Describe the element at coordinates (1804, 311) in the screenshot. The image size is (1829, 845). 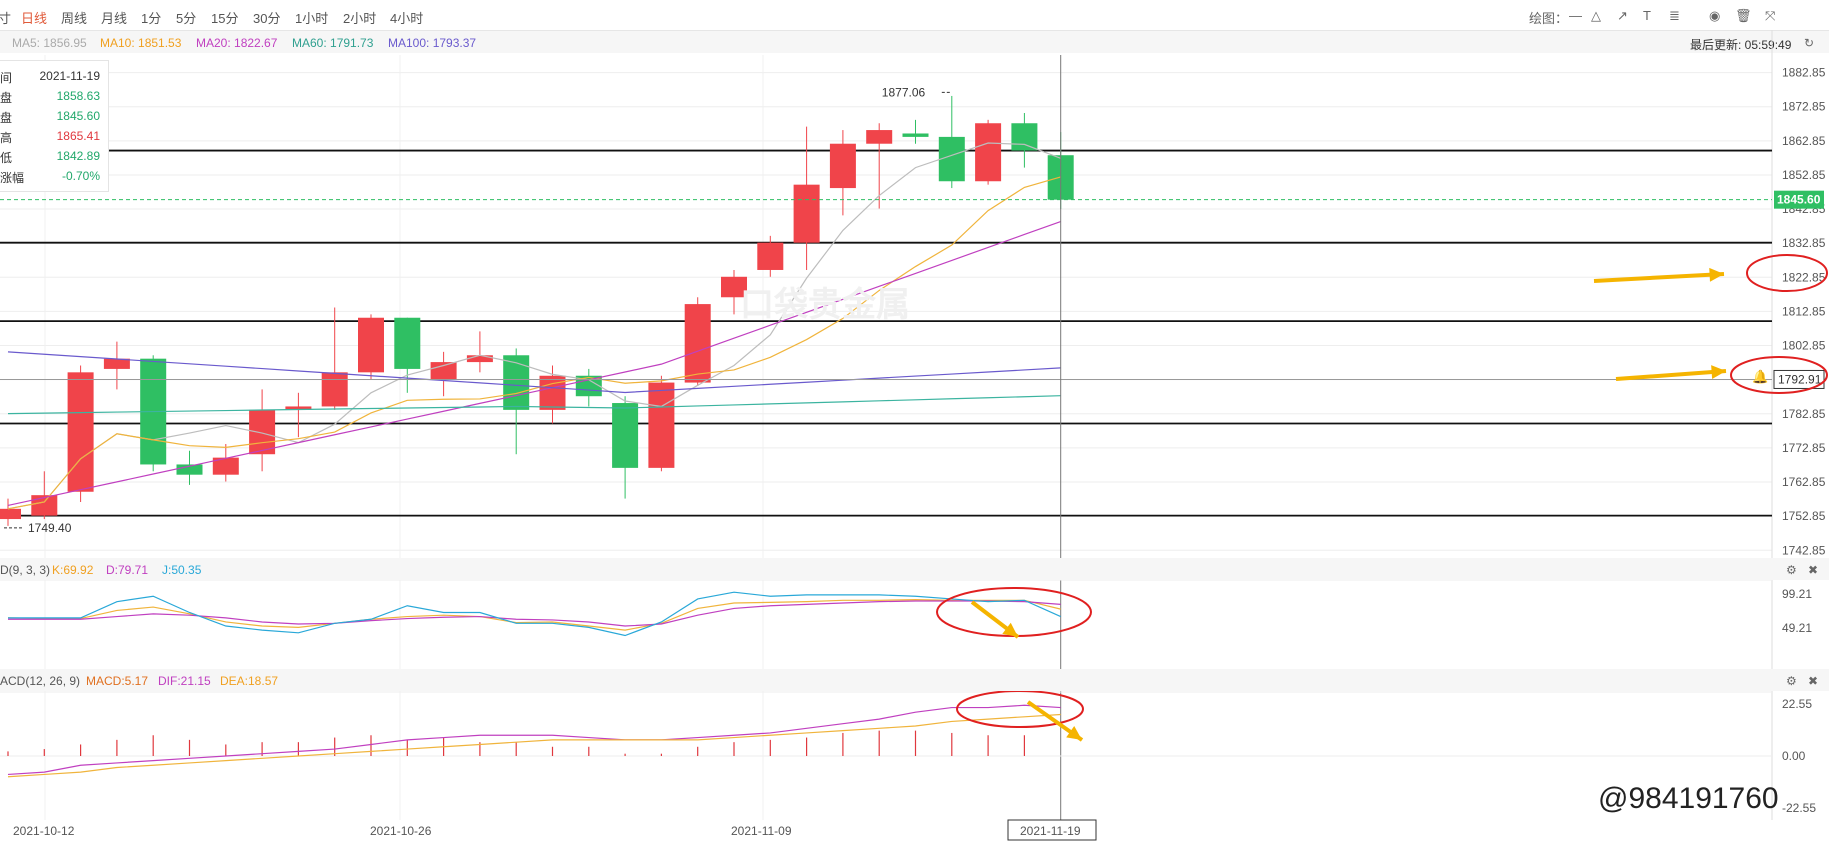
I see `y-tick-label: 1812.85` at that location.